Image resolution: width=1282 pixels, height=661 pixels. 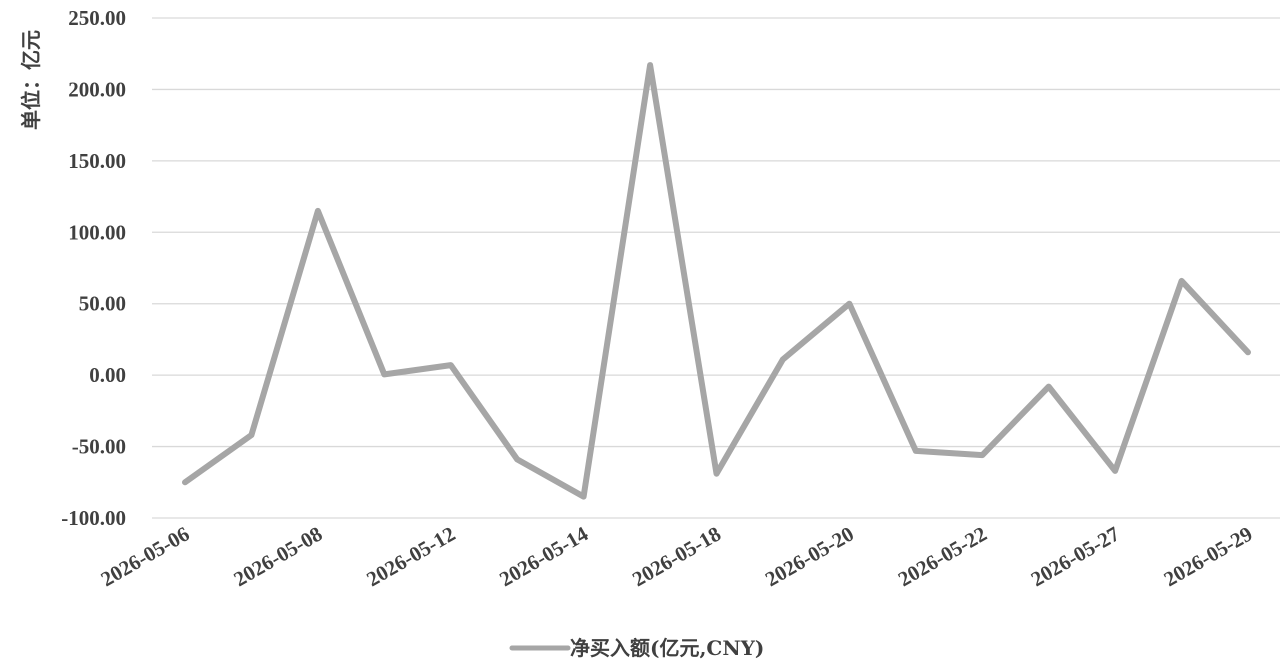 What do you see at coordinates (667, 648) in the screenshot?
I see `legend-label: 净买入额(亿元,CNY)` at bounding box center [667, 648].